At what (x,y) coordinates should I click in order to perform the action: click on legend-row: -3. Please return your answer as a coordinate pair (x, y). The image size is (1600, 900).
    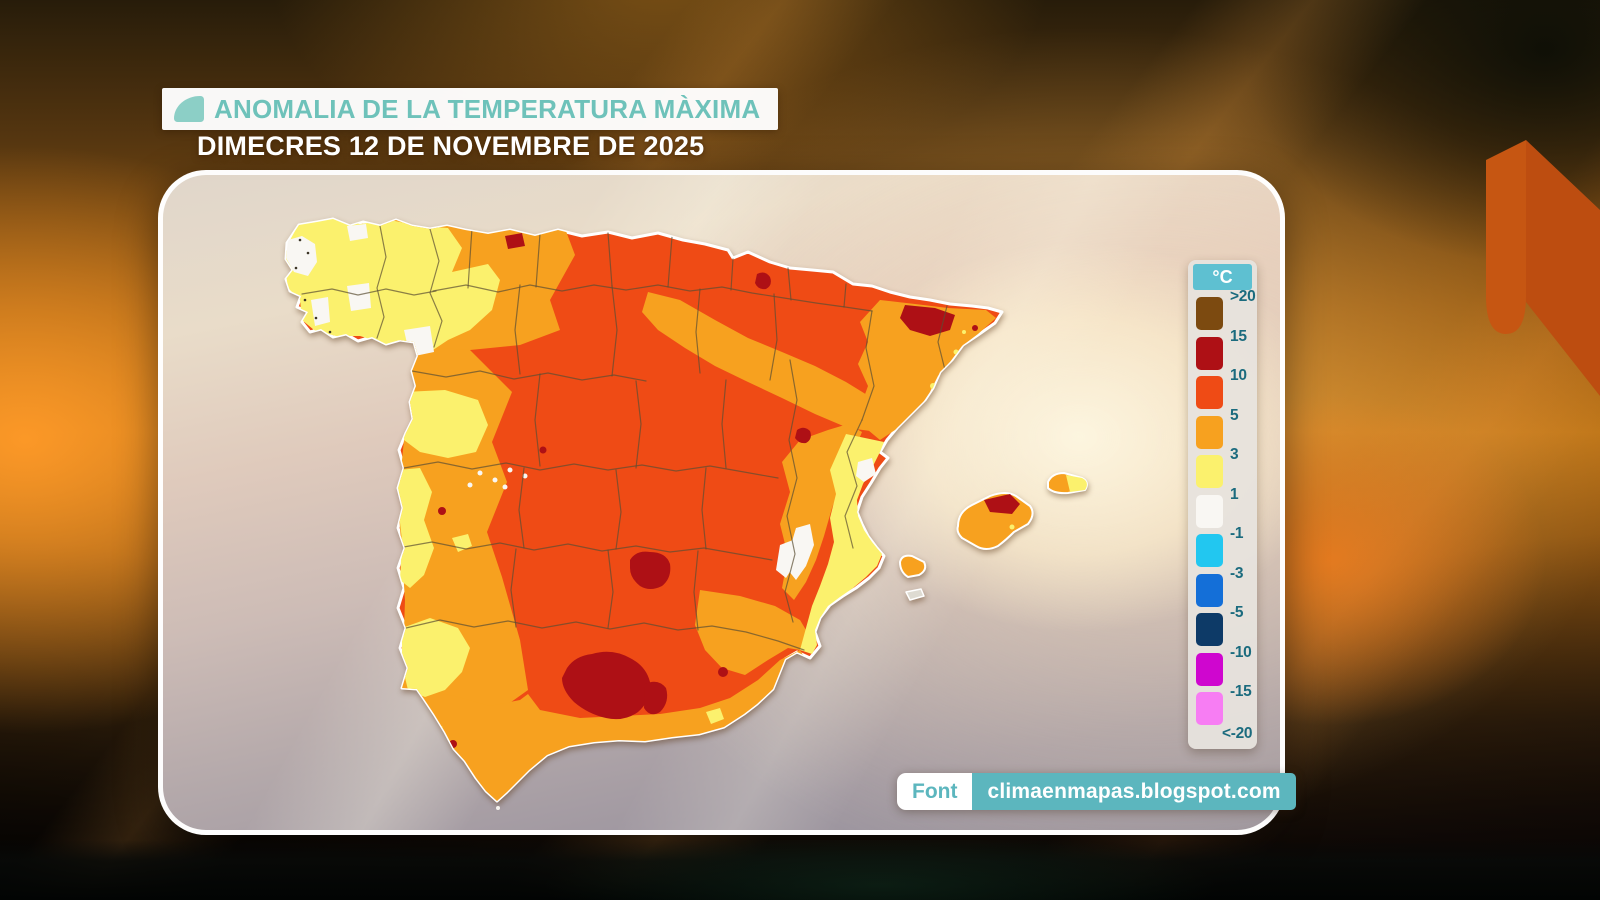
    Looking at the image, I should click on (1222, 589).